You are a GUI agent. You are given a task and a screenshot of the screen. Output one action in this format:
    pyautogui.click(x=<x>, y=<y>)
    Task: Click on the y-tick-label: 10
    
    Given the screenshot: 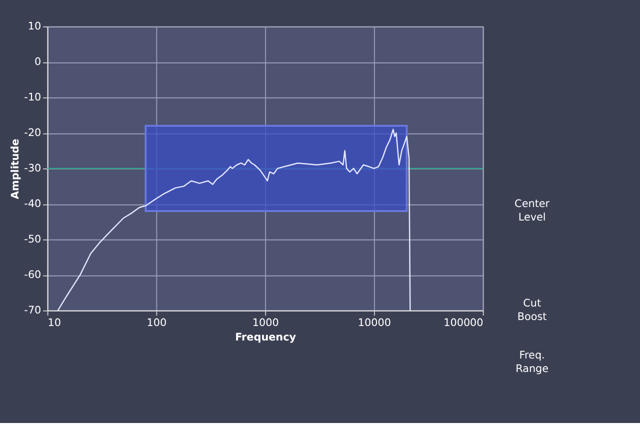 What is the action you would take?
    pyautogui.click(x=35, y=26)
    